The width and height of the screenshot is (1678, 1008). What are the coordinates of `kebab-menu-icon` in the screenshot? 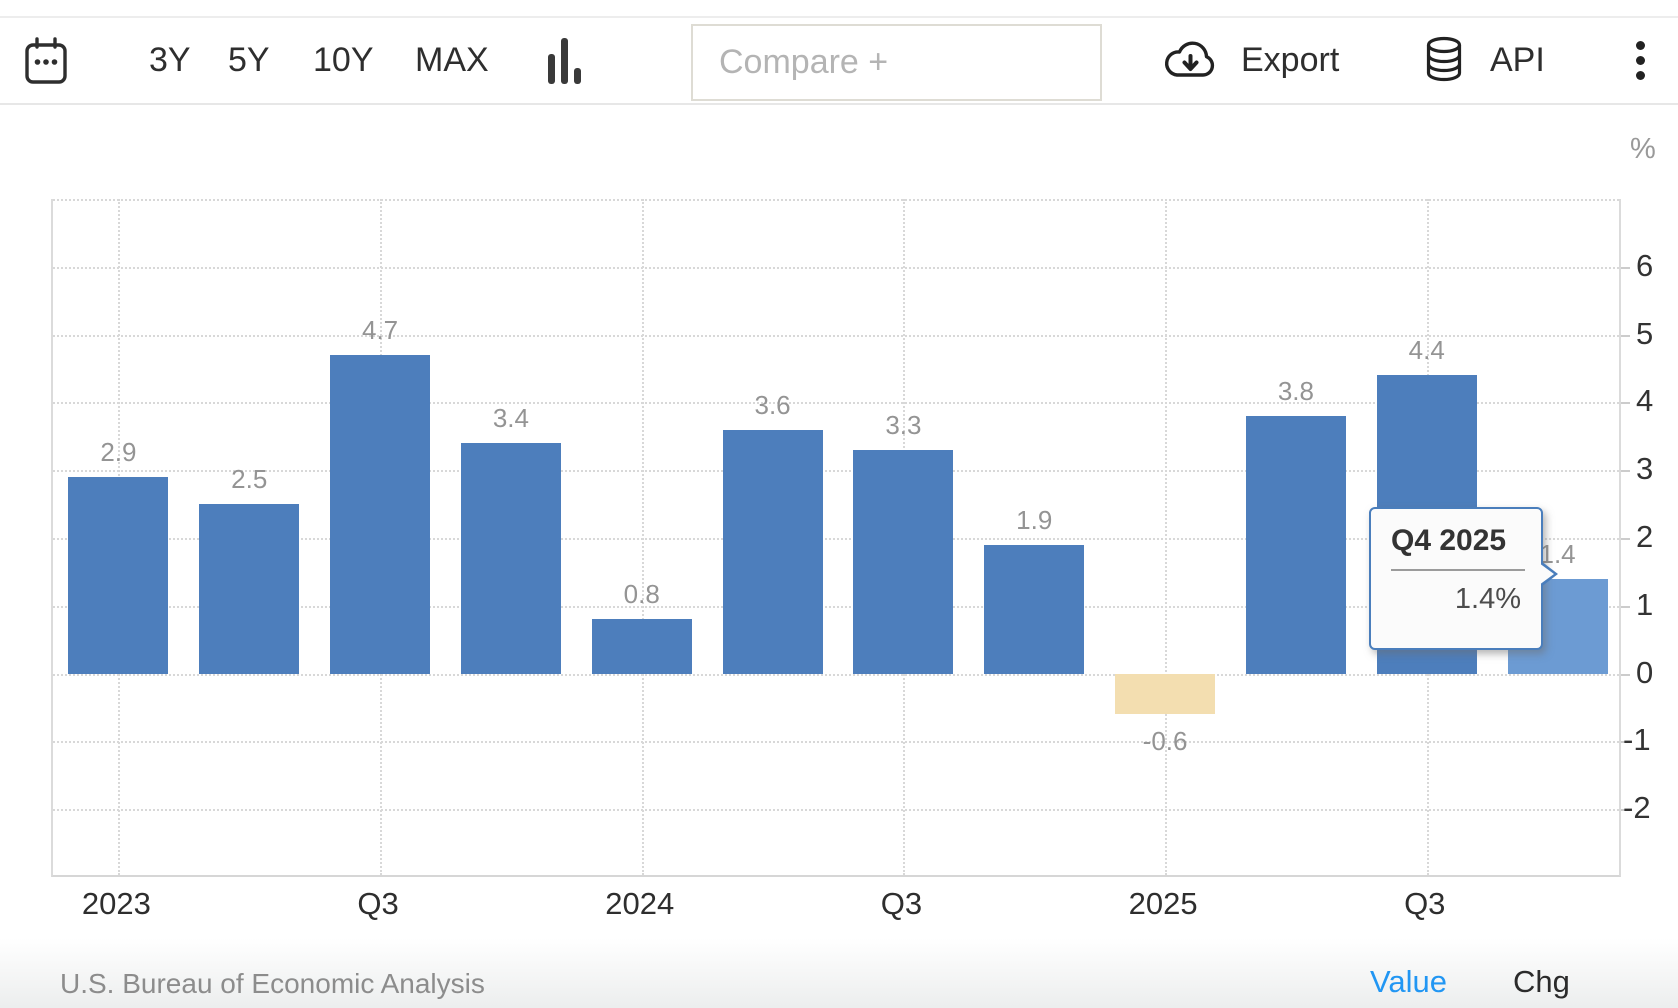 It's located at (1640, 45).